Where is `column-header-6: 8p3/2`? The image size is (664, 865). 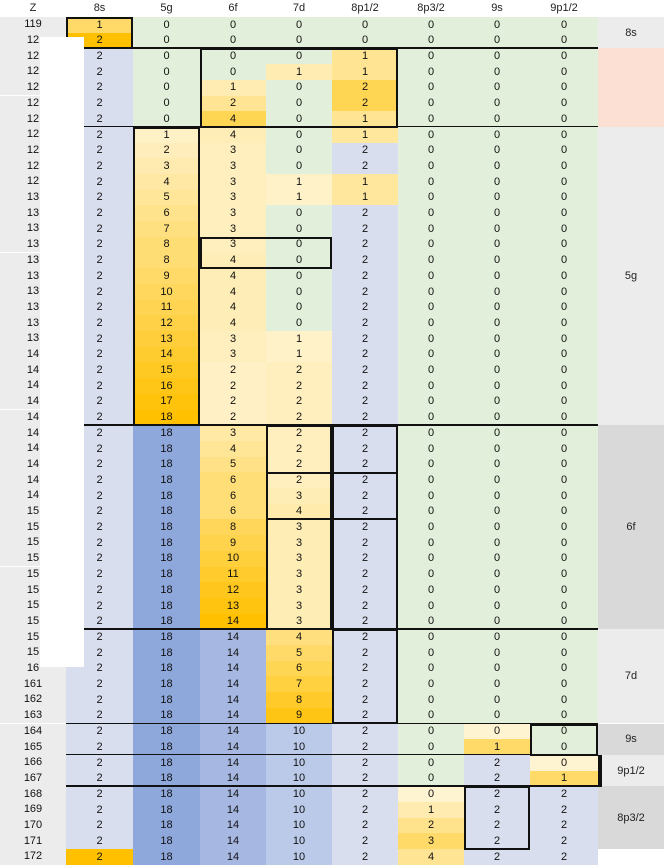
column-header-6: 8p3/2 is located at coordinates (431, 8).